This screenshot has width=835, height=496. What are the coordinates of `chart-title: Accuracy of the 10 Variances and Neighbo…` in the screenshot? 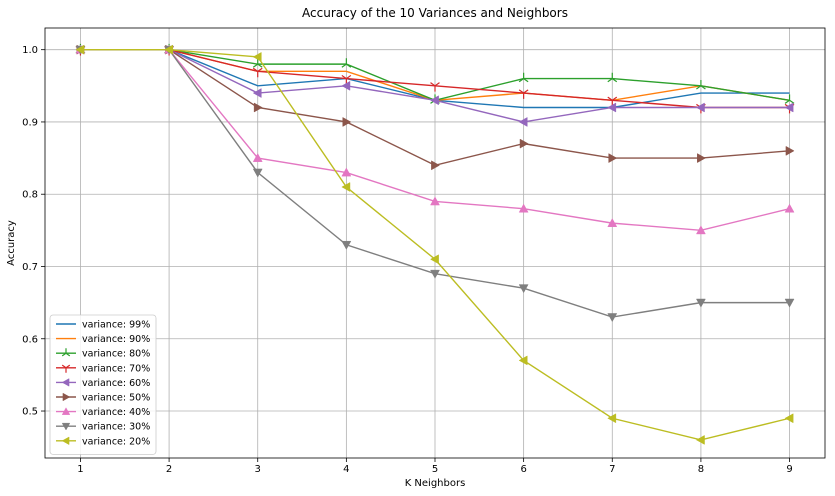 It's located at (435, 13).